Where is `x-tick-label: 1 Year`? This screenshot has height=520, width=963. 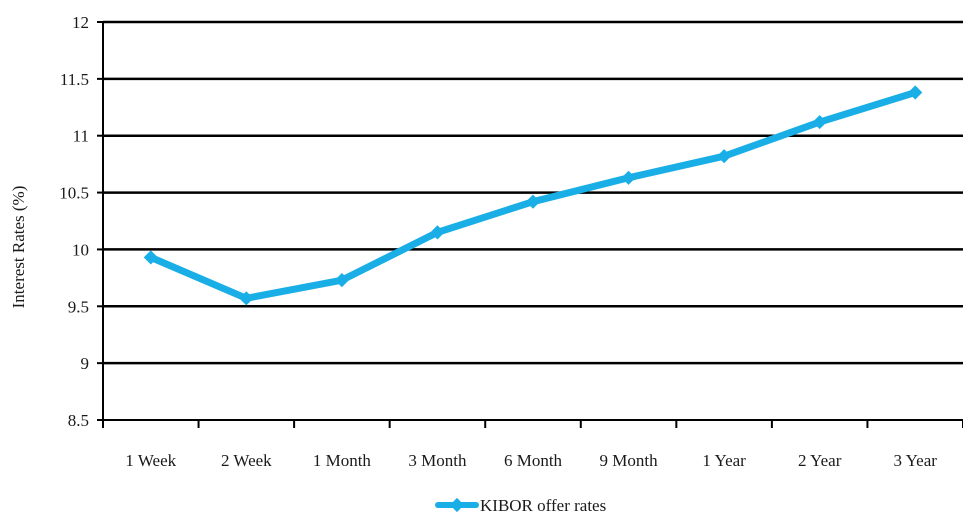 x-tick-label: 1 Year is located at coordinates (724, 460).